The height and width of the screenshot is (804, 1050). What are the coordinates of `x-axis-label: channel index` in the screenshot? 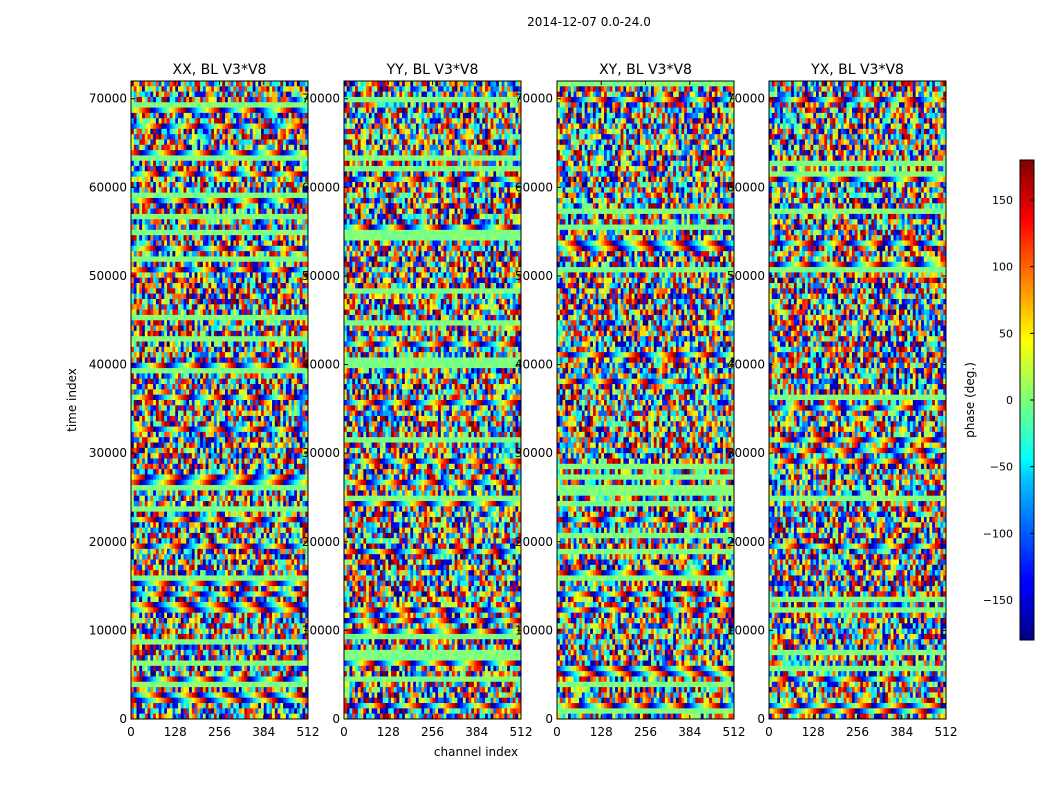 It's located at (476, 752).